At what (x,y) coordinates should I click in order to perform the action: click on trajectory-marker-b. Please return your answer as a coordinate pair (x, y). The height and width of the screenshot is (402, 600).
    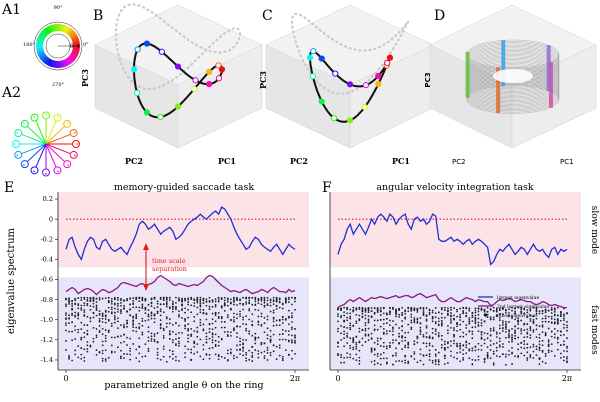
    Looking at the image, I should click on (209, 71).